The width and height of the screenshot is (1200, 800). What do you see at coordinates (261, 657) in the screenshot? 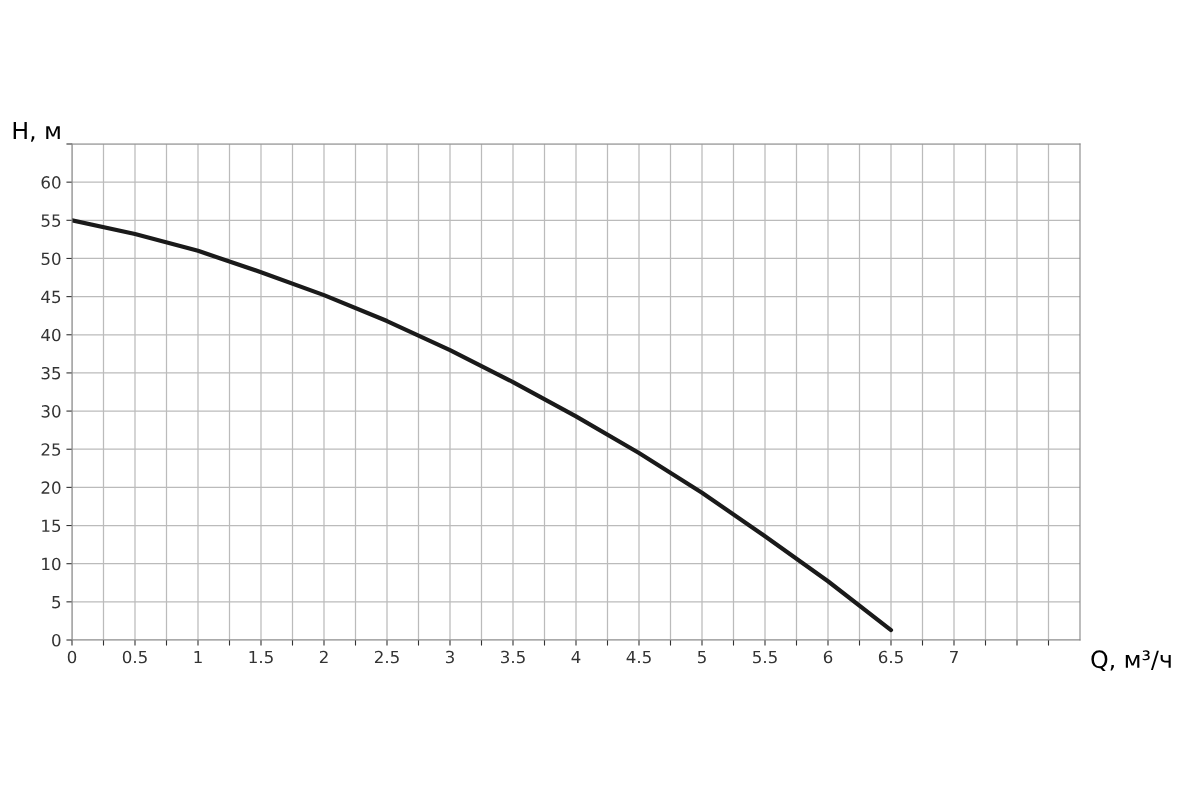
I see `x-tick-label: 1.5` at bounding box center [261, 657].